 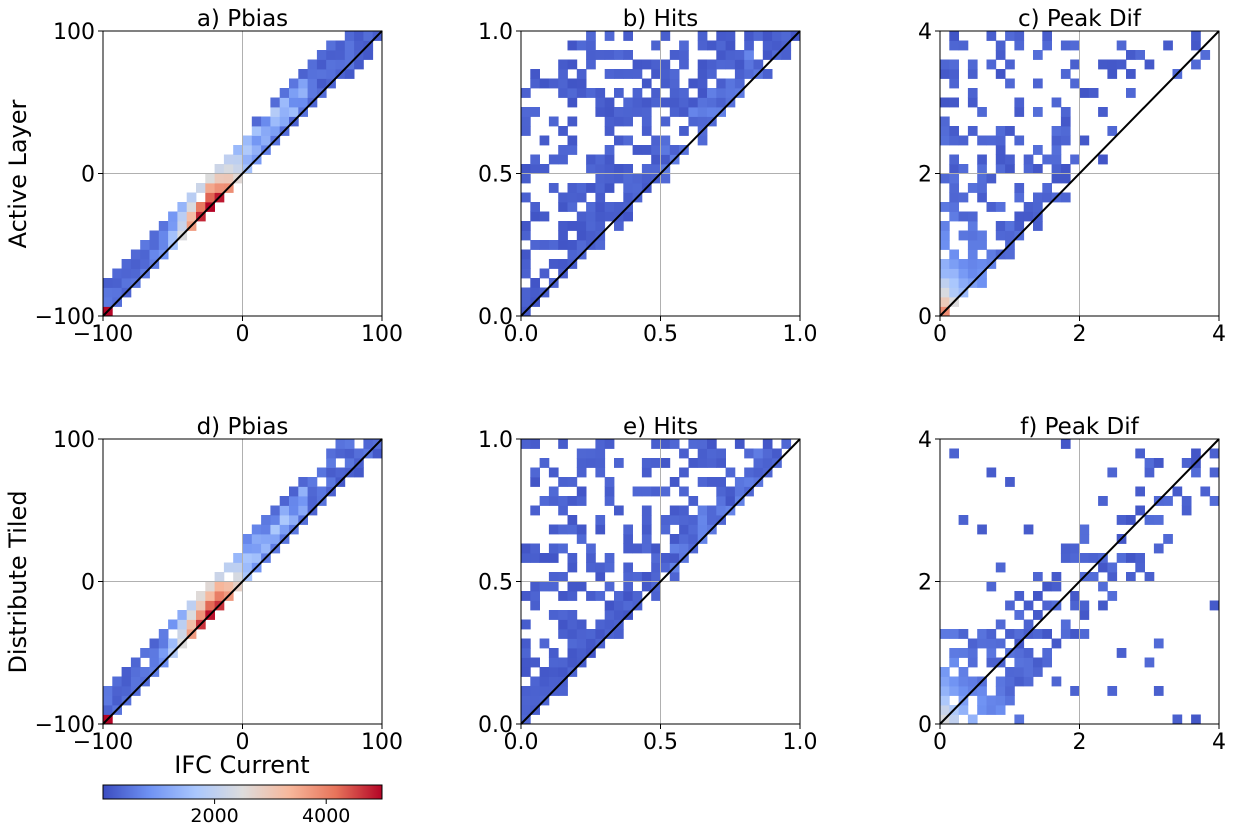 What do you see at coordinates (74, 440) in the screenshot?
I see `y-tick-label: 100` at bounding box center [74, 440].